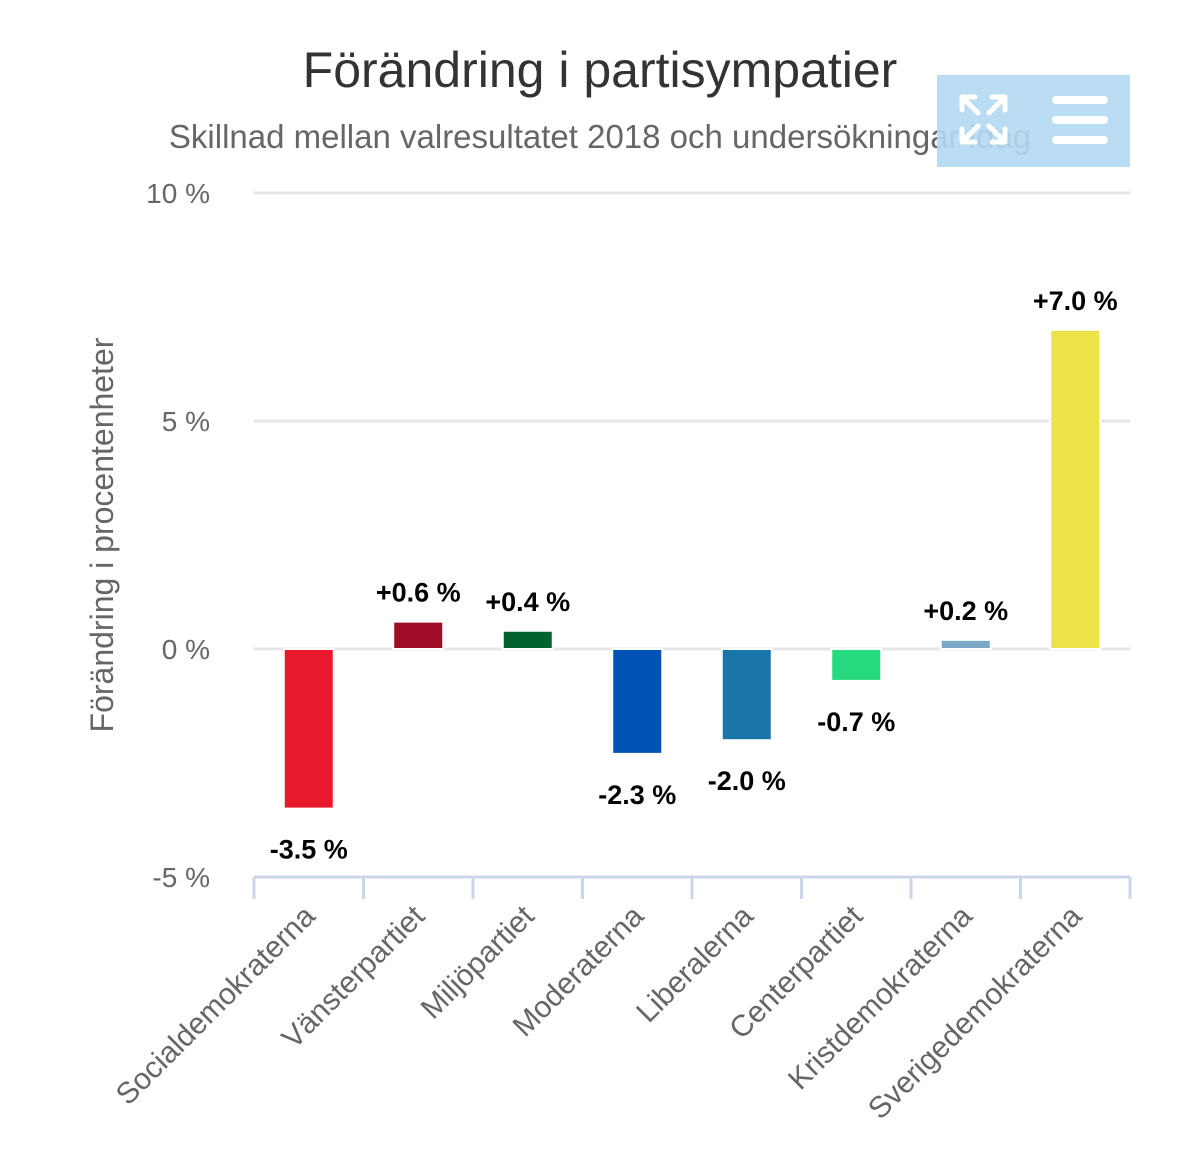 Image resolution: width=1200 pixels, height=1168 pixels. Describe the element at coordinates (178, 193) in the screenshot. I see `y-tick-label: 10 %` at that location.